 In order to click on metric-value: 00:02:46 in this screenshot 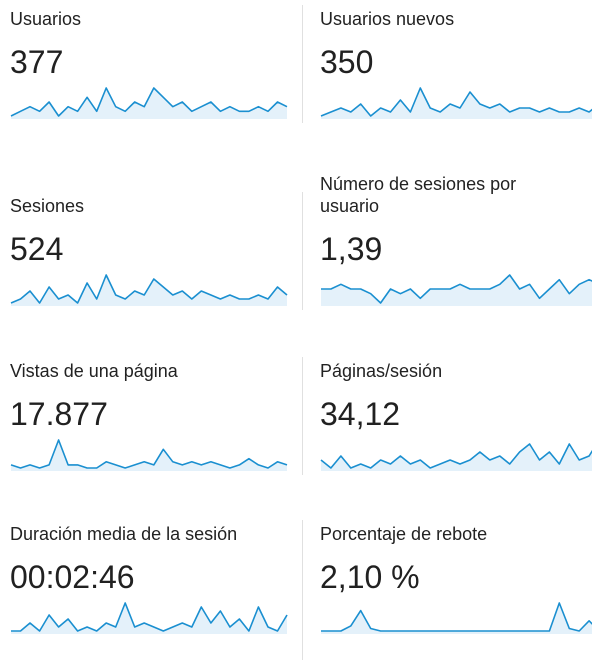, I will do `click(72, 577)`.